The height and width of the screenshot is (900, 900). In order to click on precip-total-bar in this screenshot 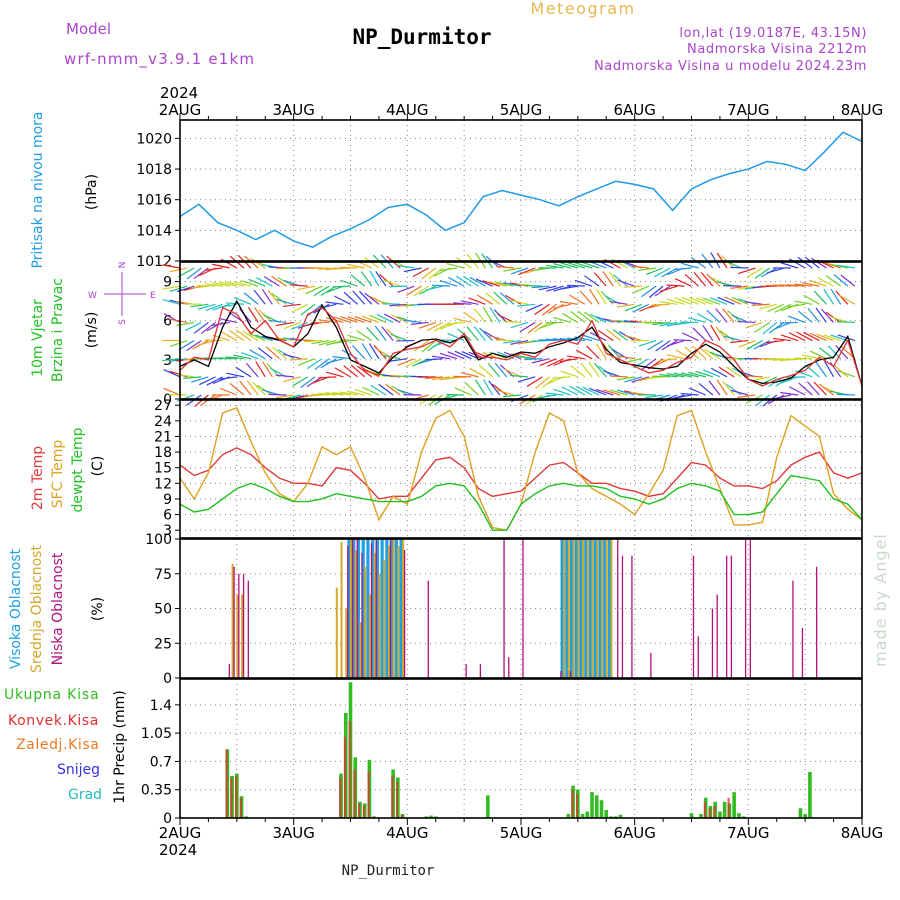, I will do `click(587, 814)`.